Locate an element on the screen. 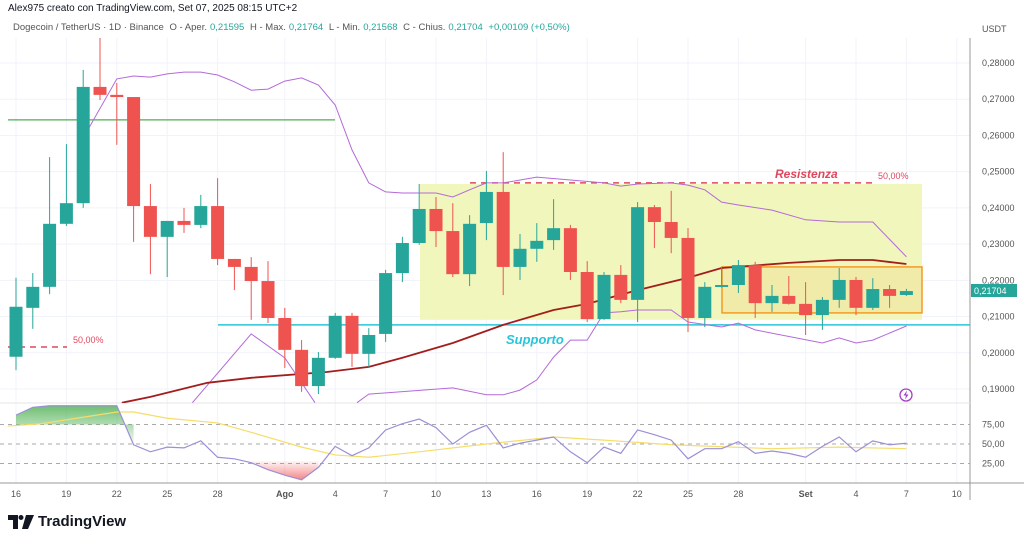  time-tick-label: 4 is located at coordinates (855, 494).